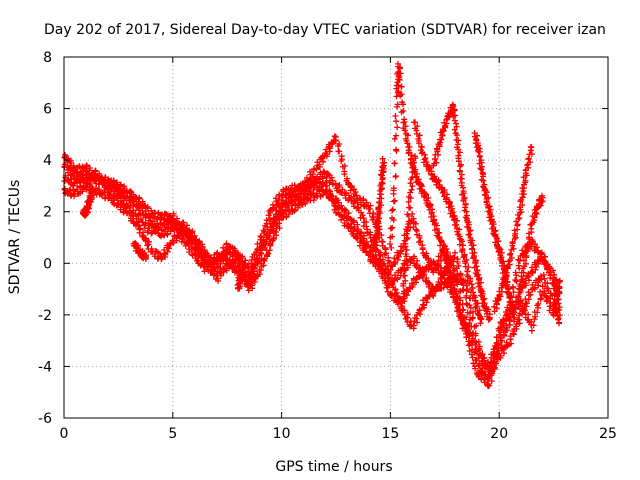 This screenshot has width=640, height=480. What do you see at coordinates (499, 434) in the screenshot?
I see `x-tick-label: 20` at bounding box center [499, 434].